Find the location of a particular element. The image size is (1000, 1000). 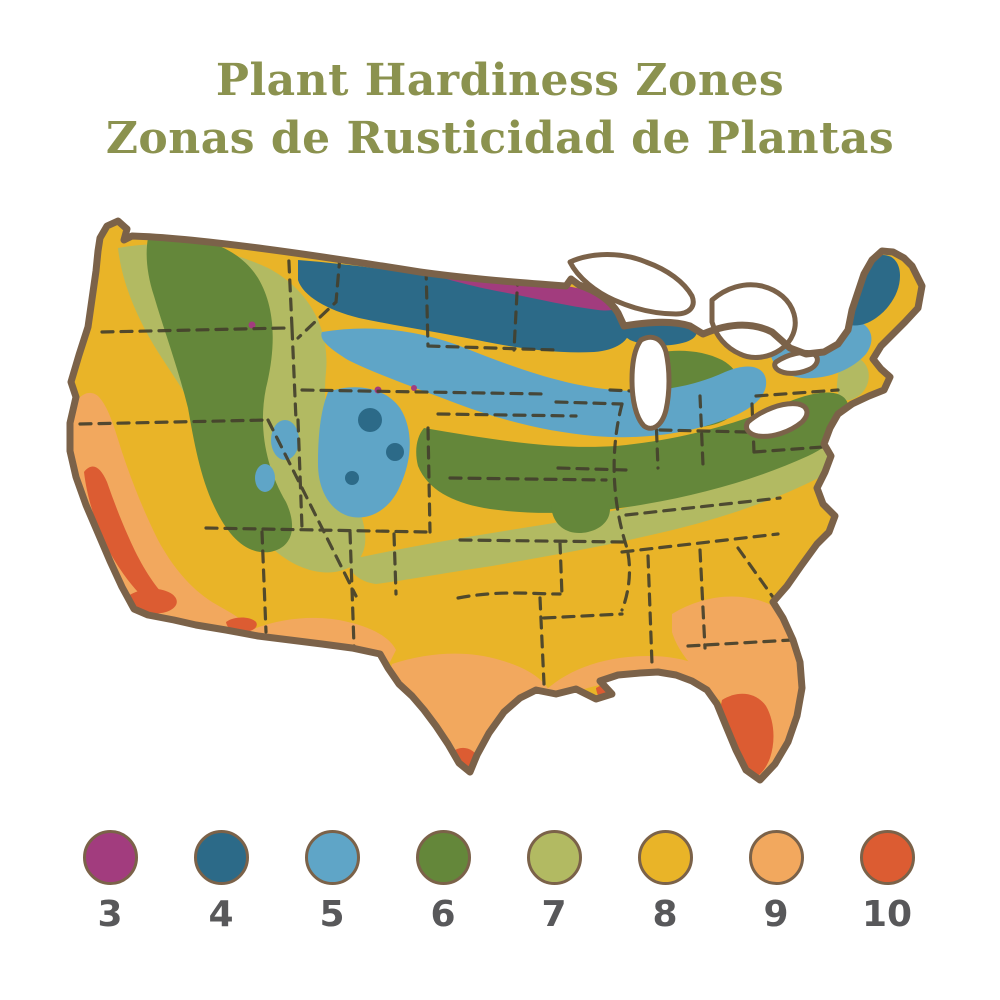

legend-item-zone-10: 10 is located at coordinates (887, 881).